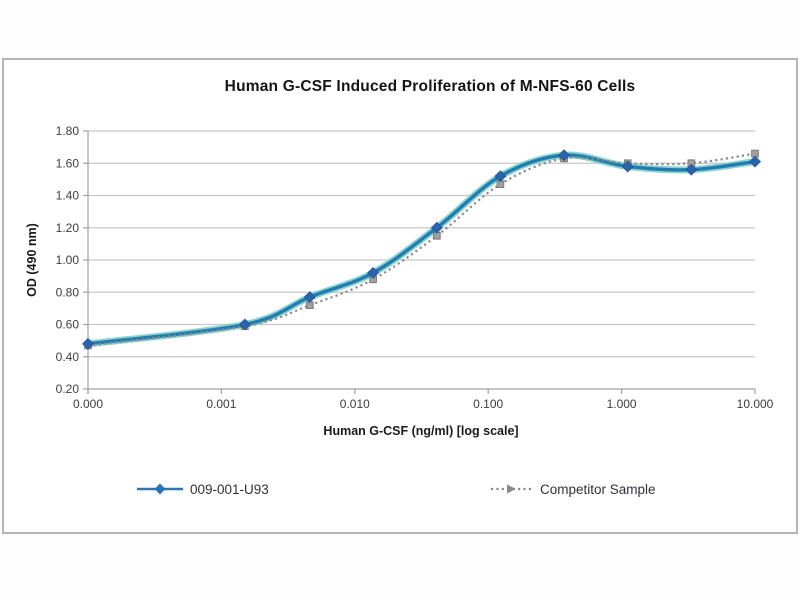 The height and width of the screenshot is (600, 800). I want to click on y-tick-label: 0.40, so click(68, 357).